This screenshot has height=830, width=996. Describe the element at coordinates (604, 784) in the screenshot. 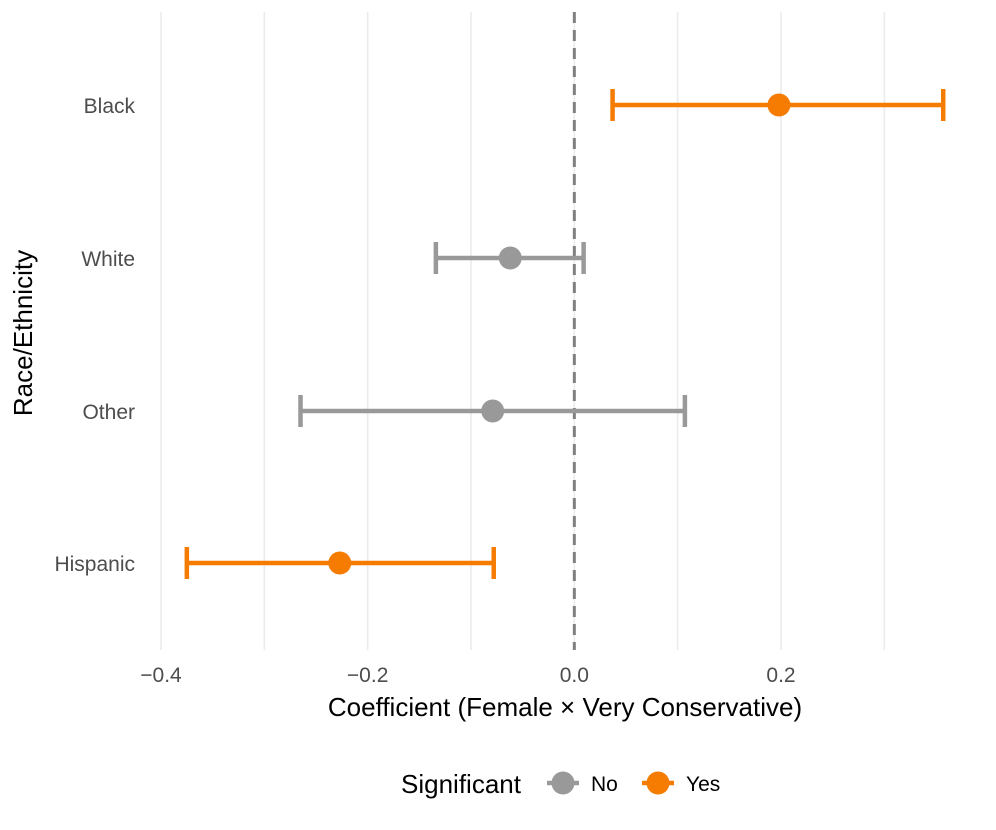

I see `legend-label: No` at that location.